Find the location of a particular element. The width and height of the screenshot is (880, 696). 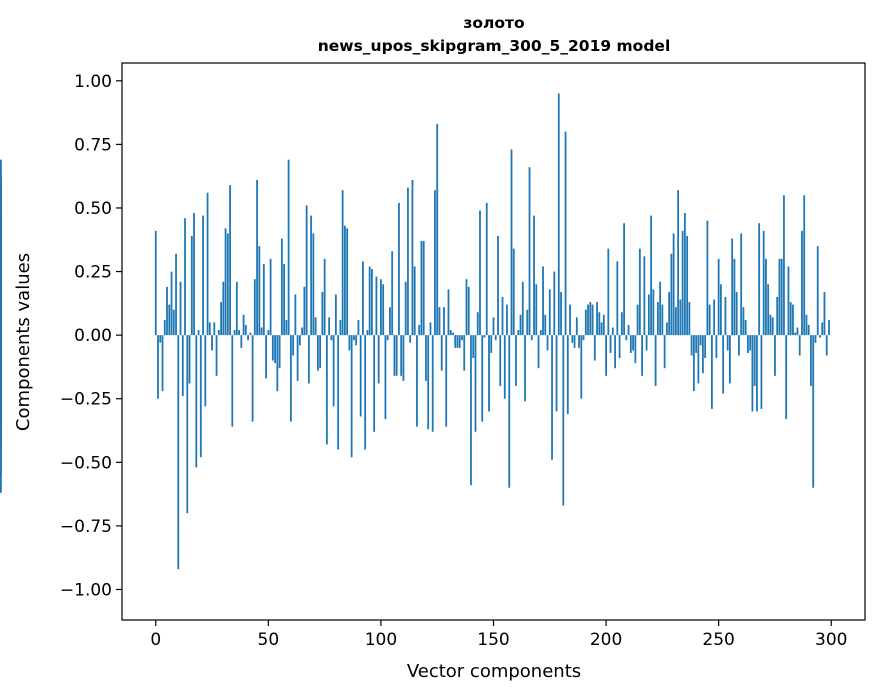

x-axis-ticks: 0 50 100 150 200 250 300 is located at coordinates (498, 635).